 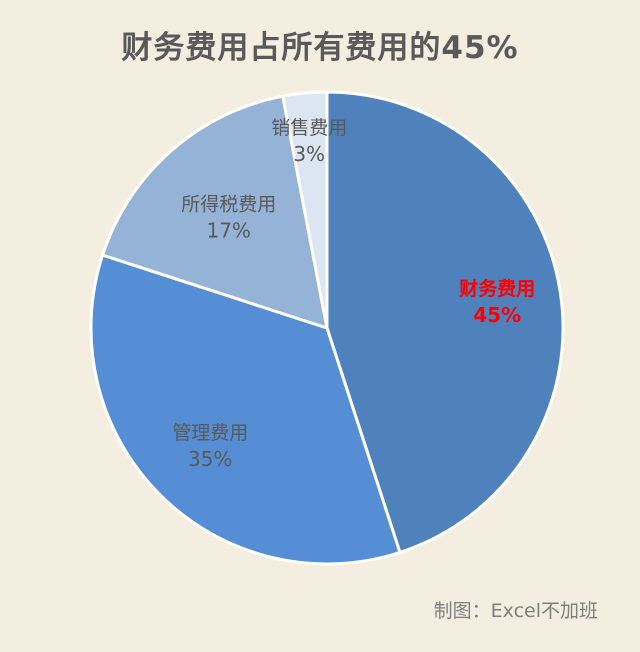 What do you see at coordinates (309, 154) in the screenshot?
I see `slice-value-sales: 3%` at bounding box center [309, 154].